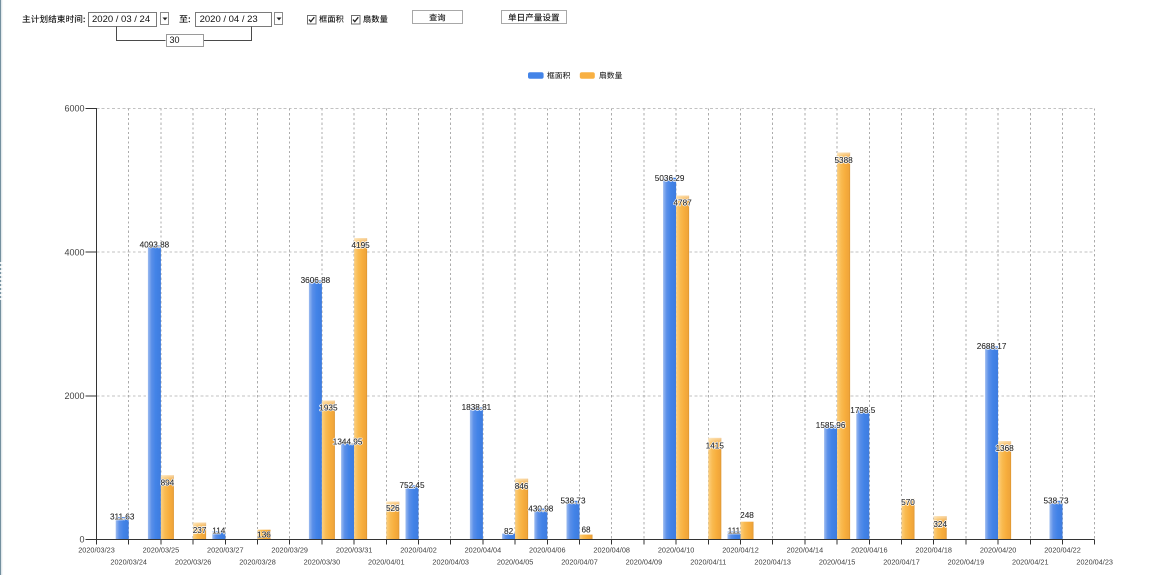 This screenshot has height=575, width=1150. Describe the element at coordinates (869, 550) in the screenshot. I see `svg-text: 2020/04/16` at that location.